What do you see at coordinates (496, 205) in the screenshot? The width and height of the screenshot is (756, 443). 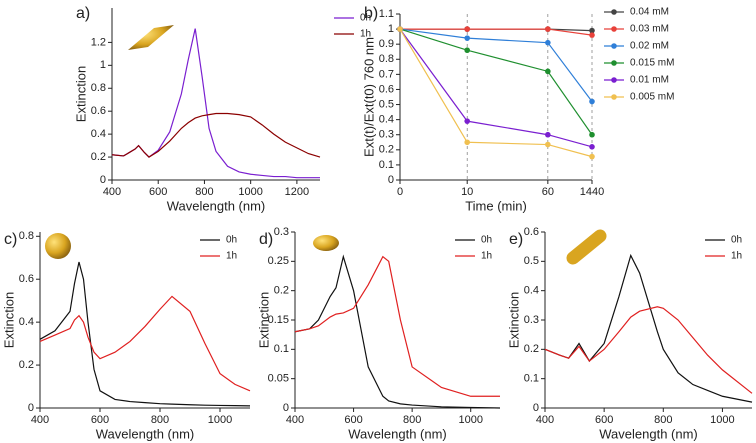 I see `x-axis-label: Time (min)` at bounding box center [496, 205].